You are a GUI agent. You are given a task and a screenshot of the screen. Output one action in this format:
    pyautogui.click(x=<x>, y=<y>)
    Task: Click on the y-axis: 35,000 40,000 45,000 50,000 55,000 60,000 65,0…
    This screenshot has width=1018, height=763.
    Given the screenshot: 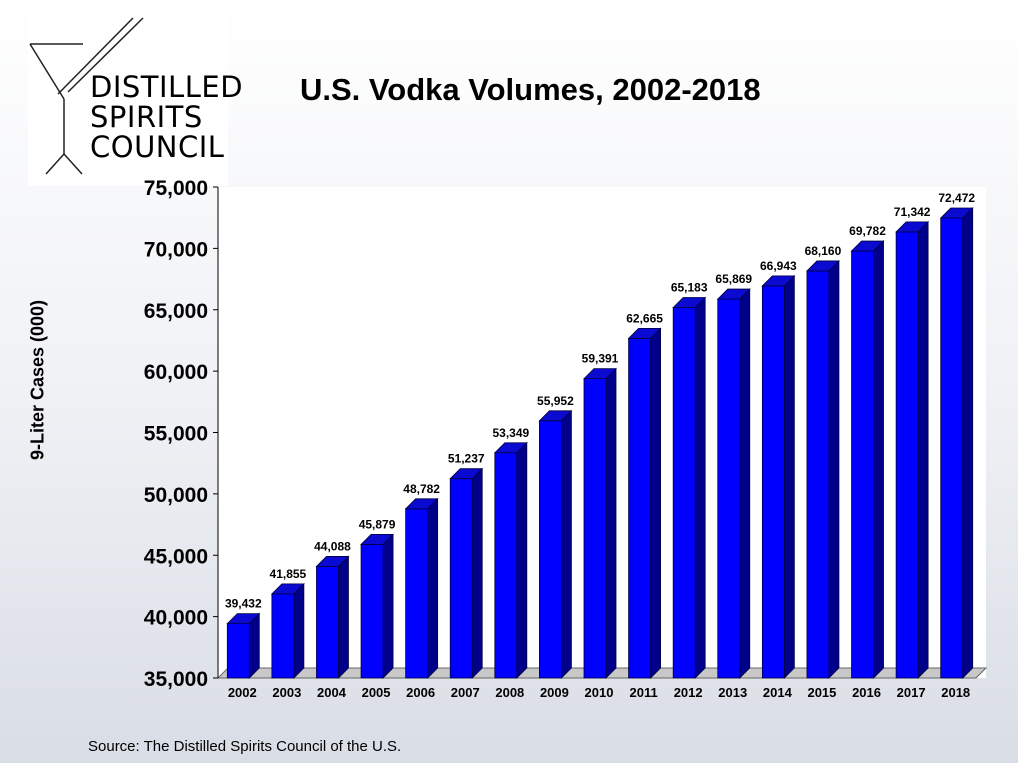 What is the action you would take?
    pyautogui.click(x=181, y=434)
    